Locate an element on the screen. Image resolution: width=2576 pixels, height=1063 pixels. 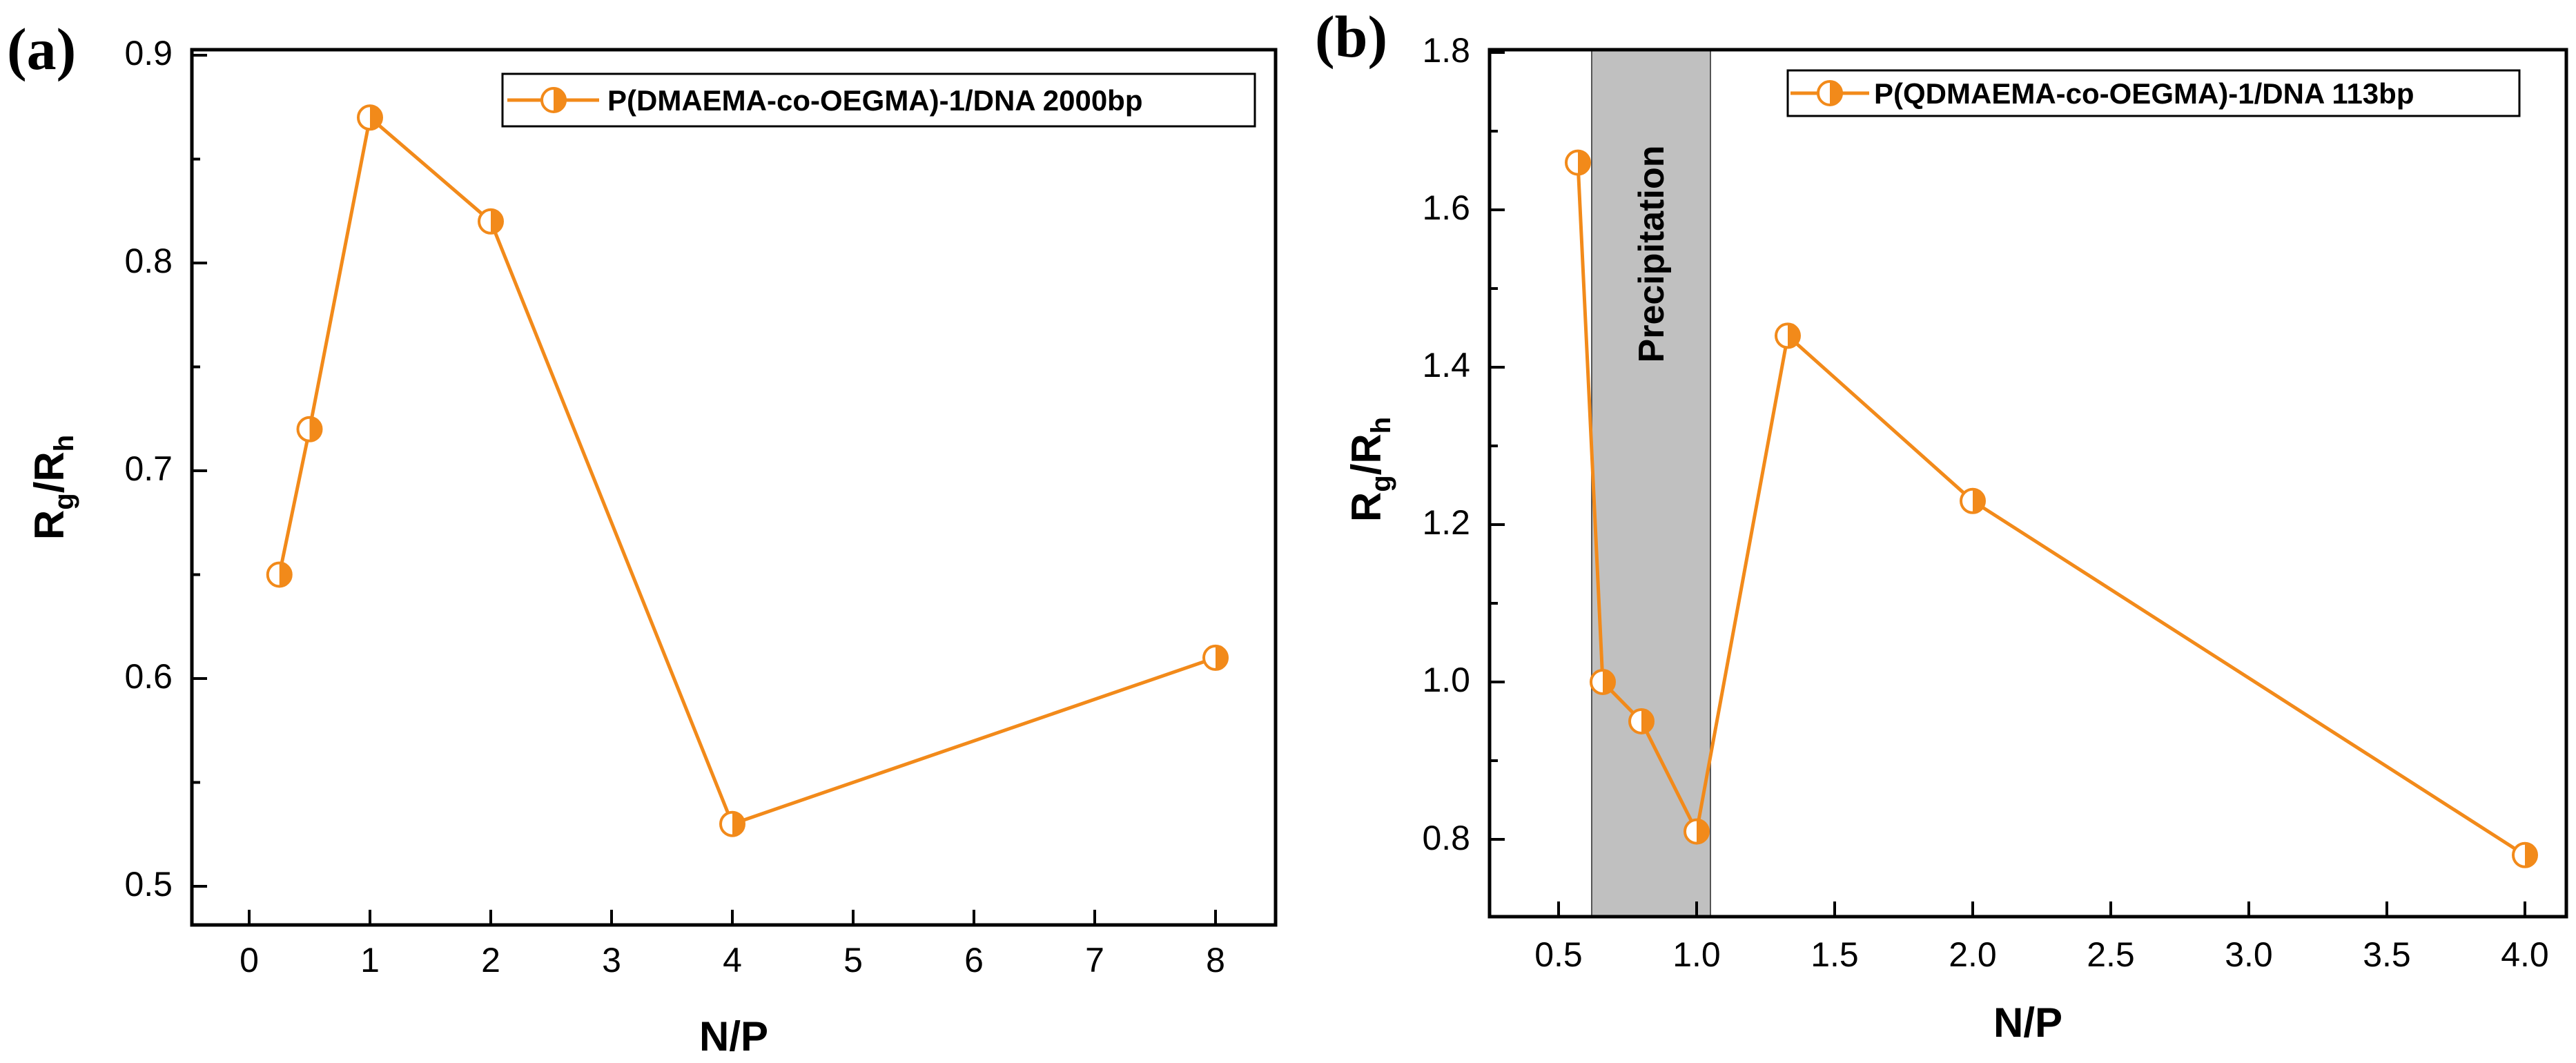
a-legend-point is located at coordinates (553, 100).